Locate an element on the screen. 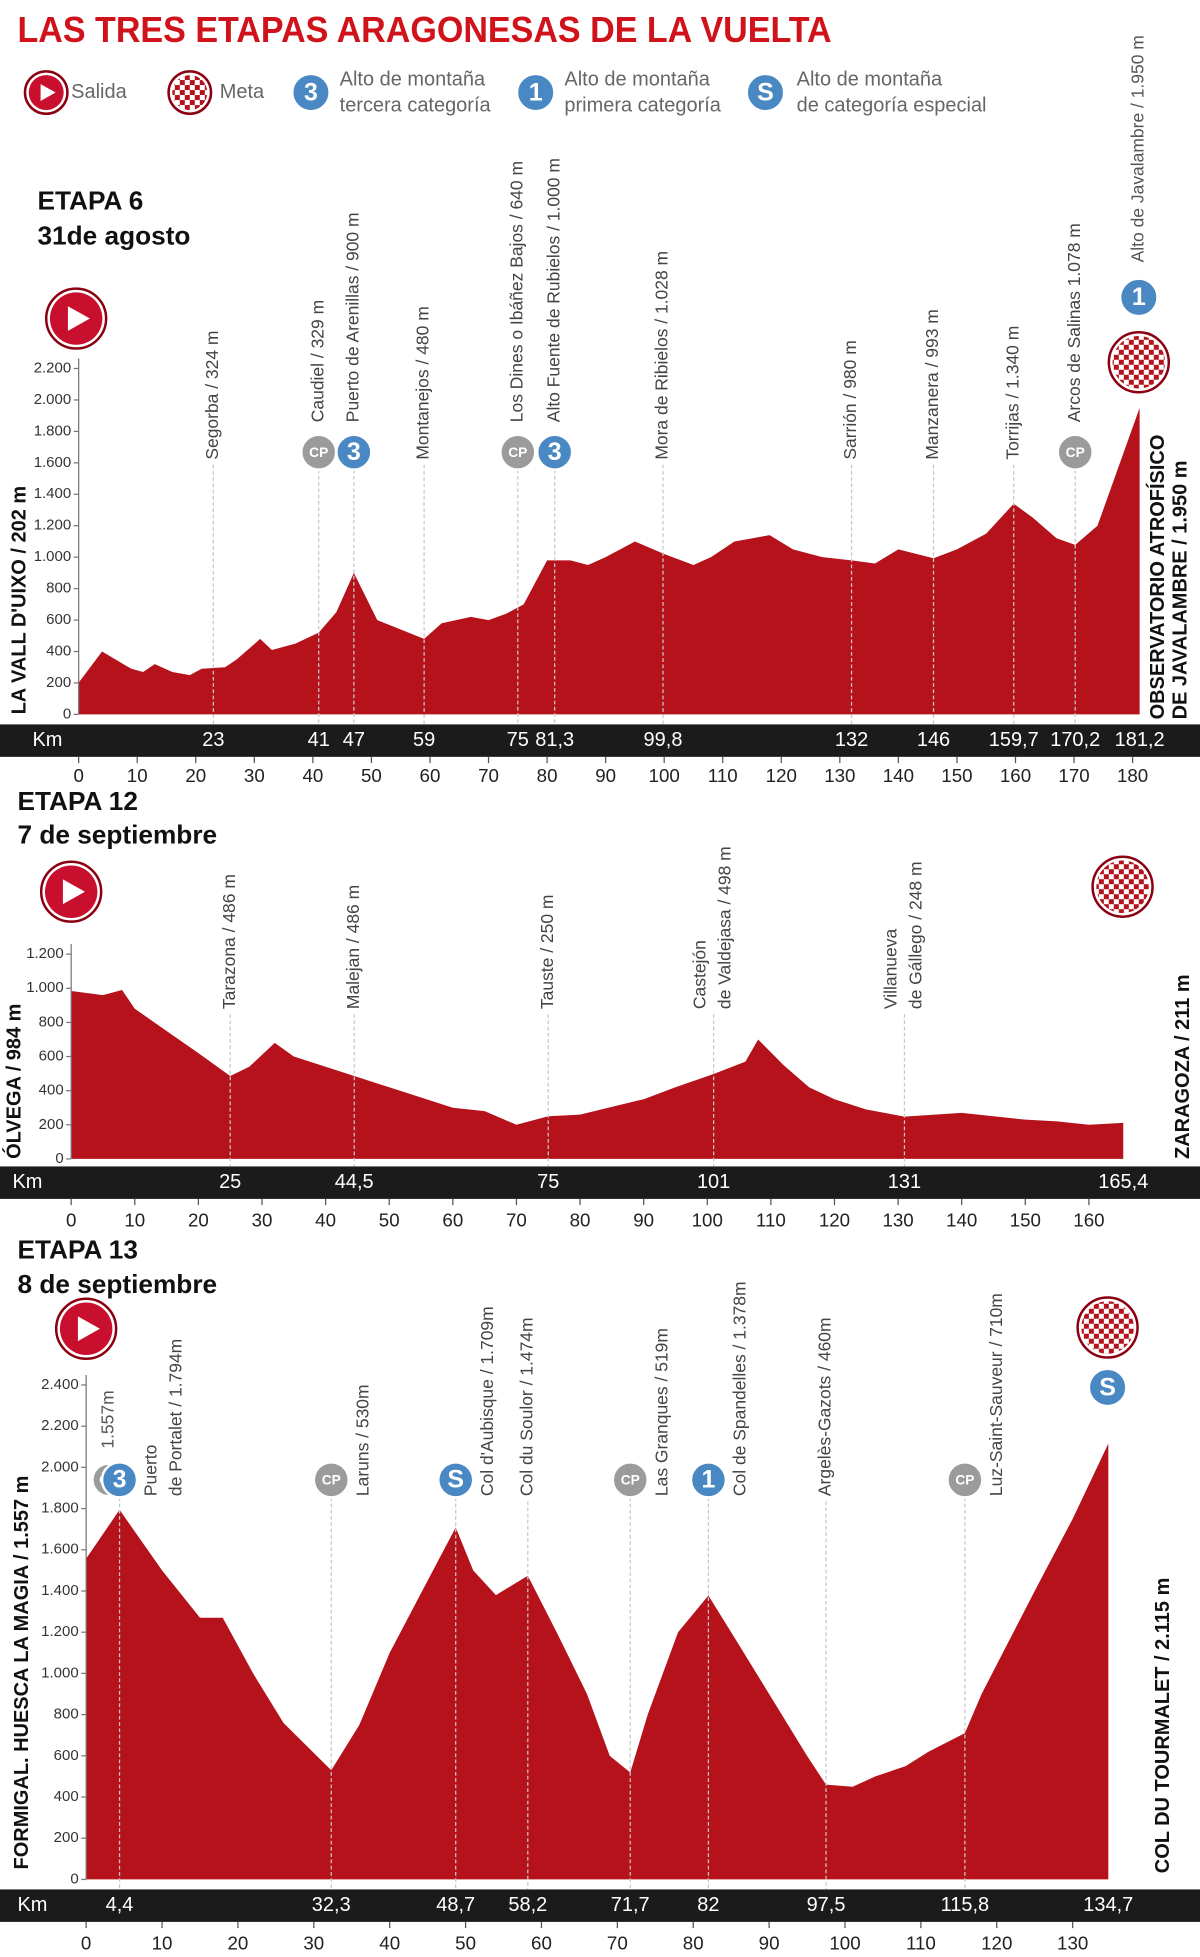 The width and height of the screenshot is (1200, 1957). waypoint-name: Tauste / 250 m is located at coordinates (547, 952).